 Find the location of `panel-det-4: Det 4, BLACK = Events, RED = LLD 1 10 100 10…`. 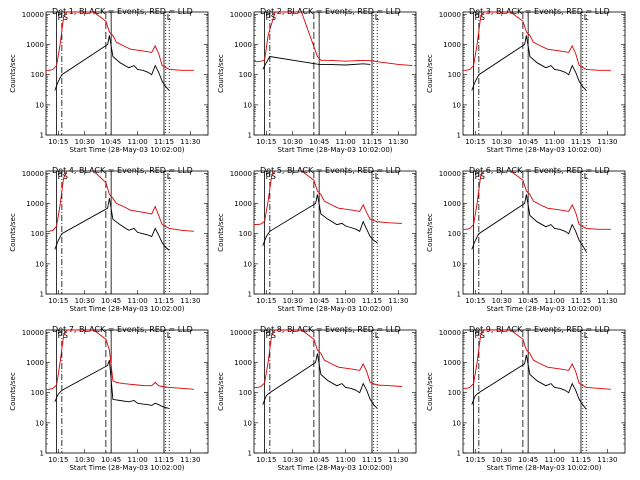

panel-det-4: Det 4, BLACK = Events, RED = LLD 1 10 100 10… is located at coordinates (109, 239).